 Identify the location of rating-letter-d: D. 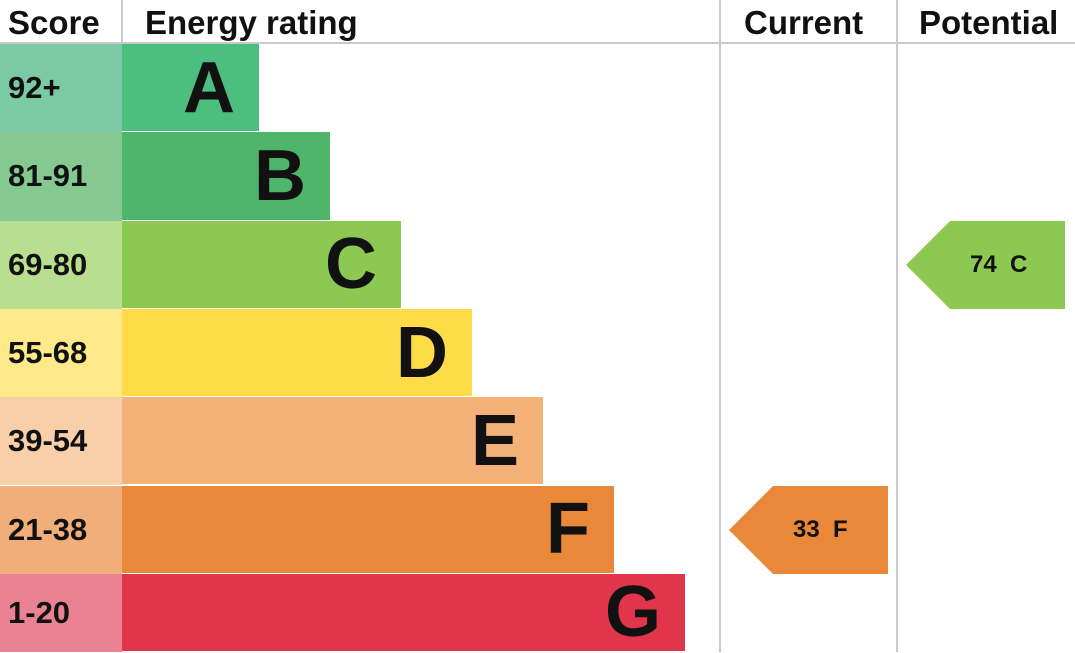
(422, 352).